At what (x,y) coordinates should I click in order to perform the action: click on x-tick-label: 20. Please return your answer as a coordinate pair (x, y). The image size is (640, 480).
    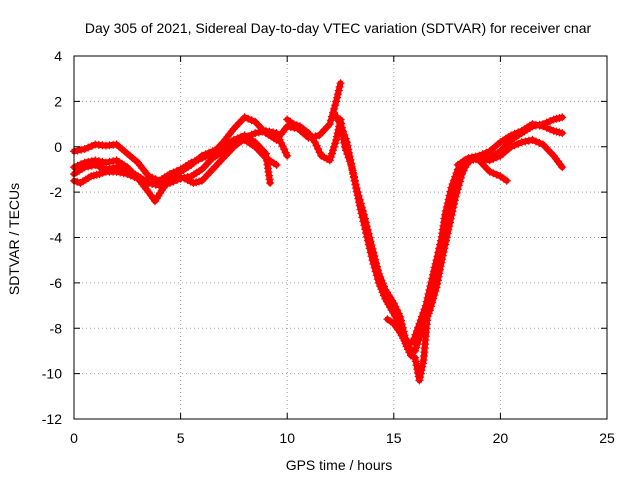
    Looking at the image, I should click on (501, 438).